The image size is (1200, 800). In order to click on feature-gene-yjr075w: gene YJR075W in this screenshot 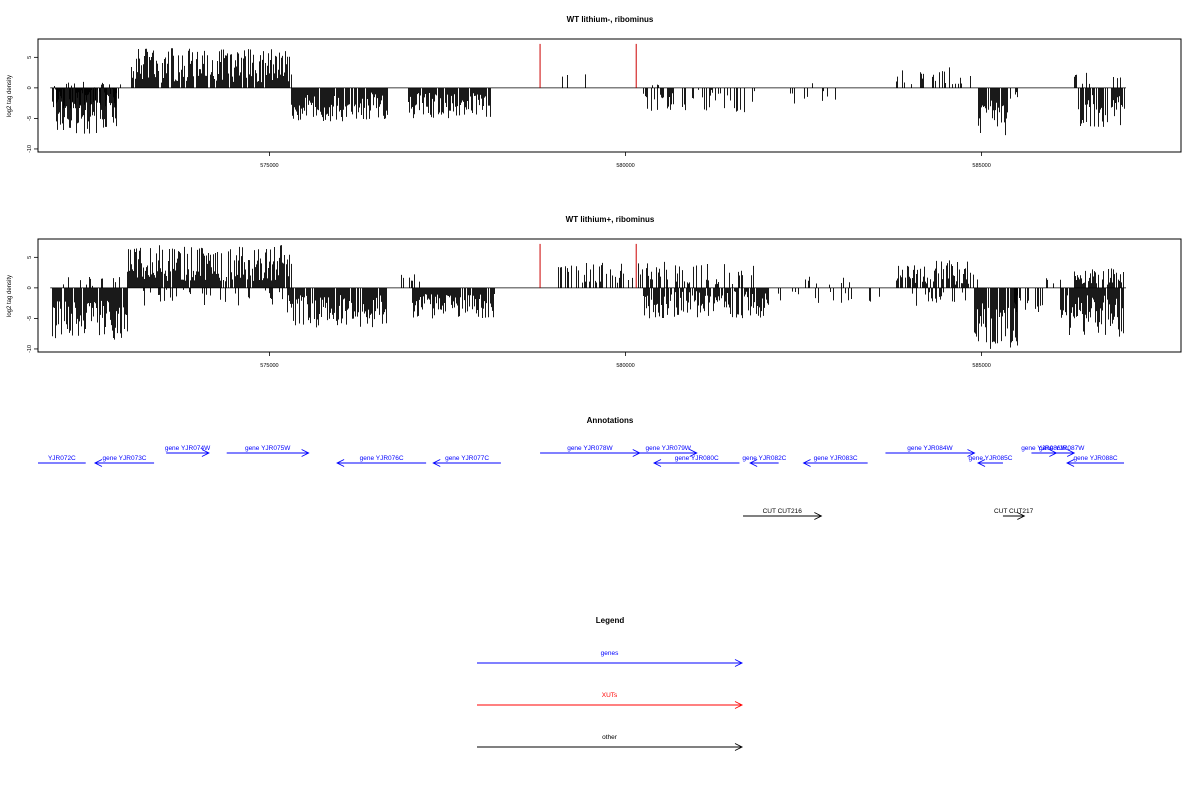, I will do `click(268, 451)`.